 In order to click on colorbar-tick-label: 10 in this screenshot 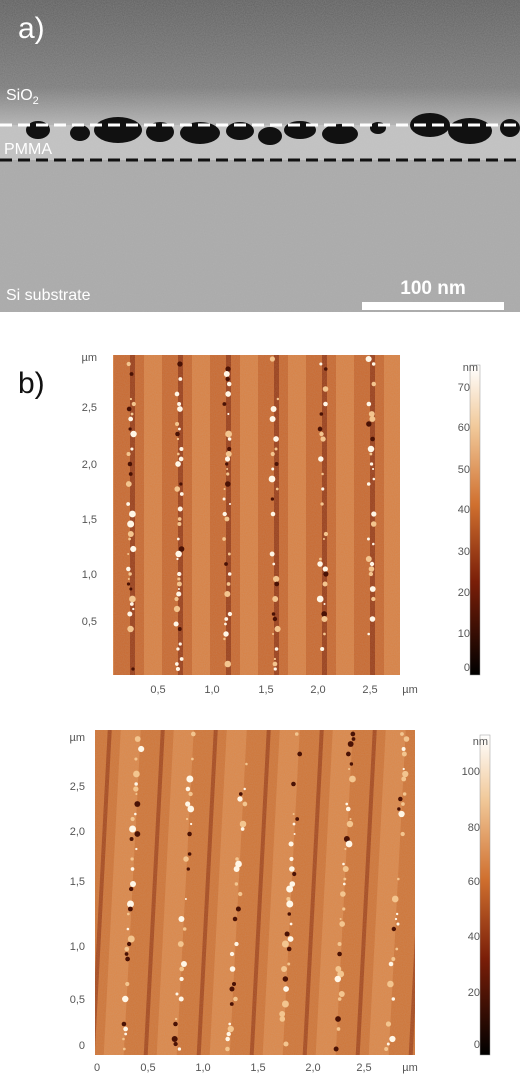, I will do `click(464, 634)`.